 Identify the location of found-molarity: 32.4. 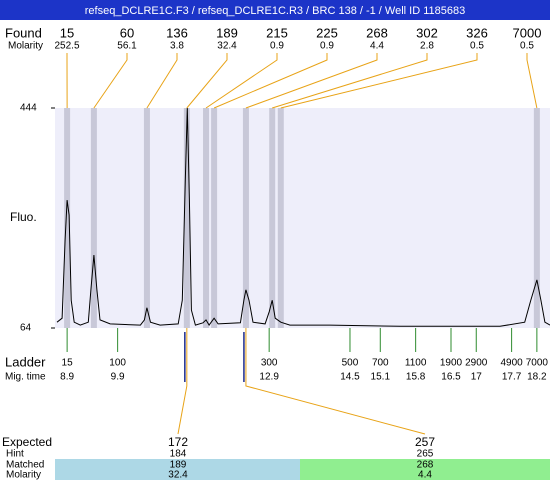
(227, 46).